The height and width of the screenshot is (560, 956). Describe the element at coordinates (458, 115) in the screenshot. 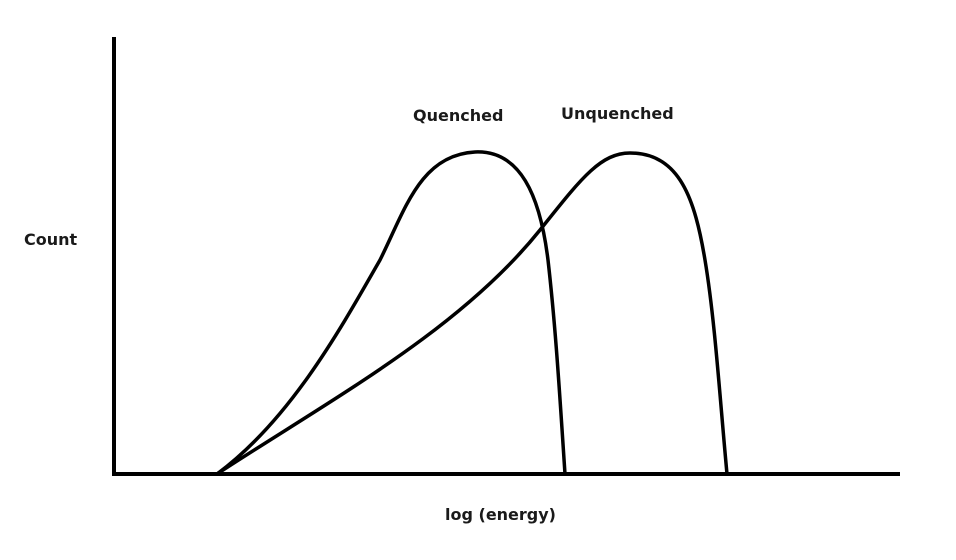

I see `quenched-annotation: Quenched` at that location.